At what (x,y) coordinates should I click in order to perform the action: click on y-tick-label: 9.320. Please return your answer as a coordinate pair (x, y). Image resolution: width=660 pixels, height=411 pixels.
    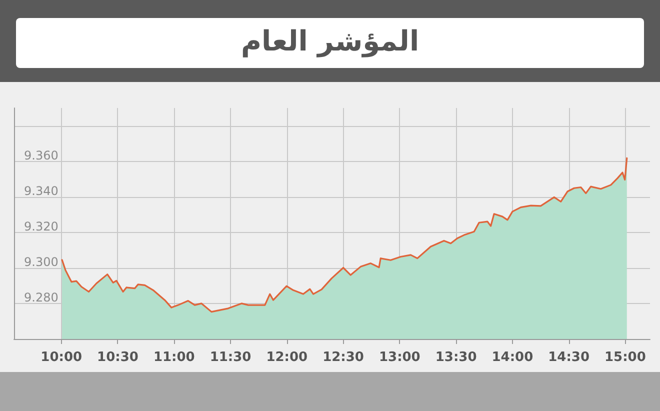
    Looking at the image, I should click on (41, 226).